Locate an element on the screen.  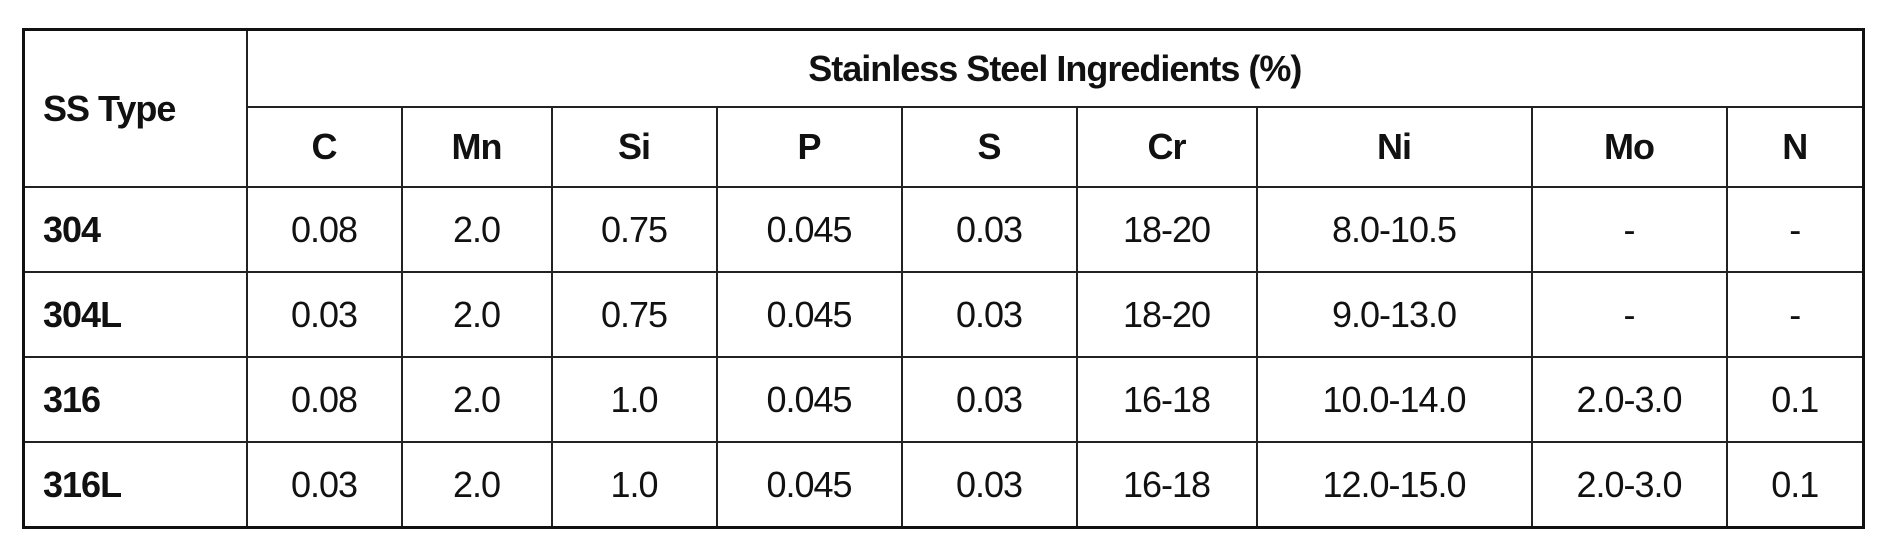
column-header: Si is located at coordinates (634, 147).